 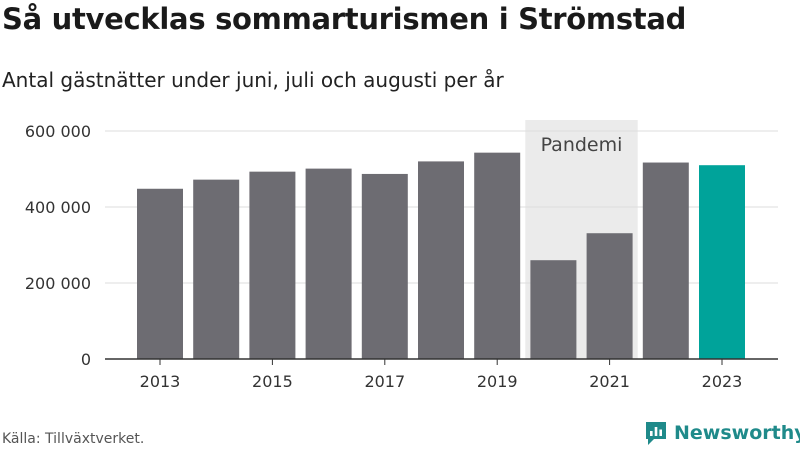 What do you see at coordinates (58, 131) in the screenshot?
I see `y-tick-label: 600 000` at bounding box center [58, 131].